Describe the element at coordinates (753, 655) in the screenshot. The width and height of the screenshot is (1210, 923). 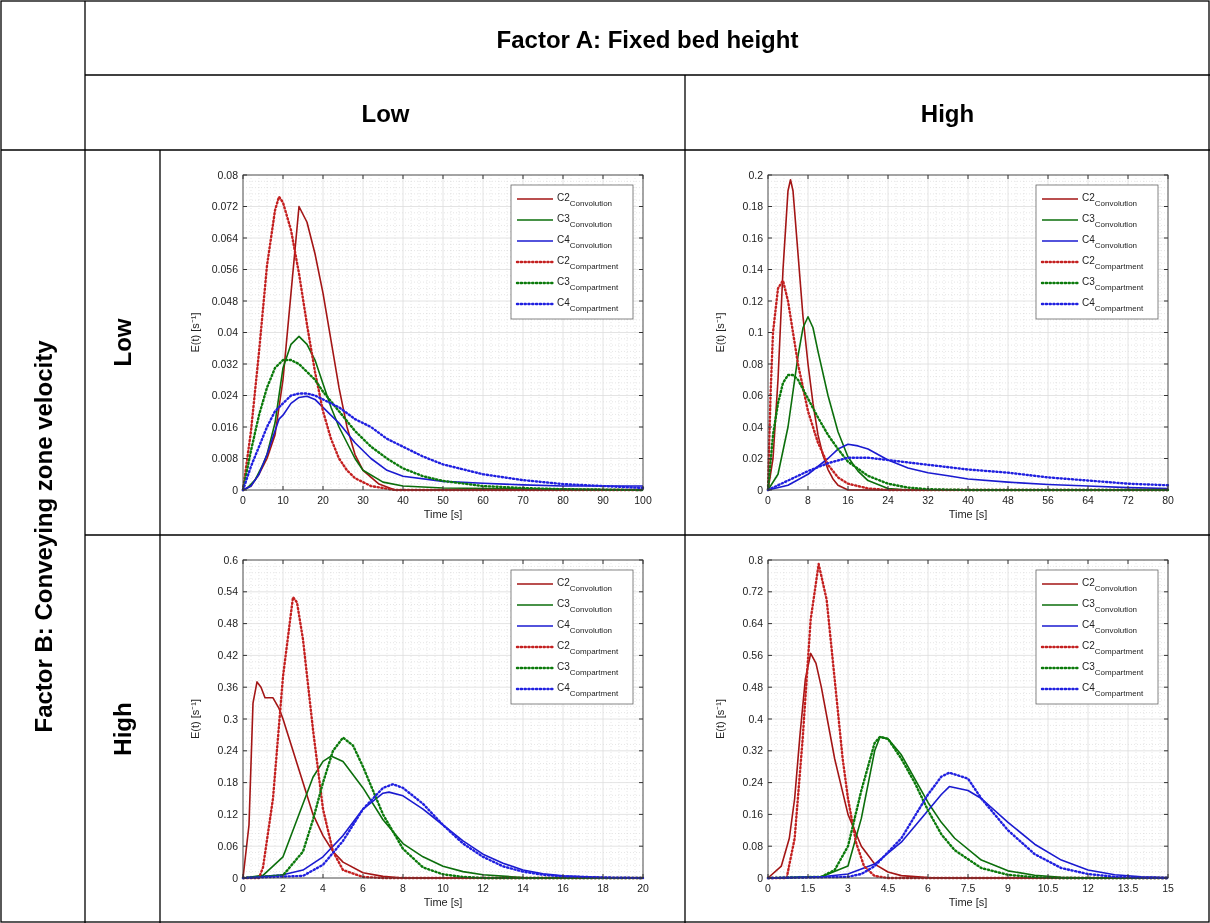
I see `y-tick-label: 0.56` at that location.